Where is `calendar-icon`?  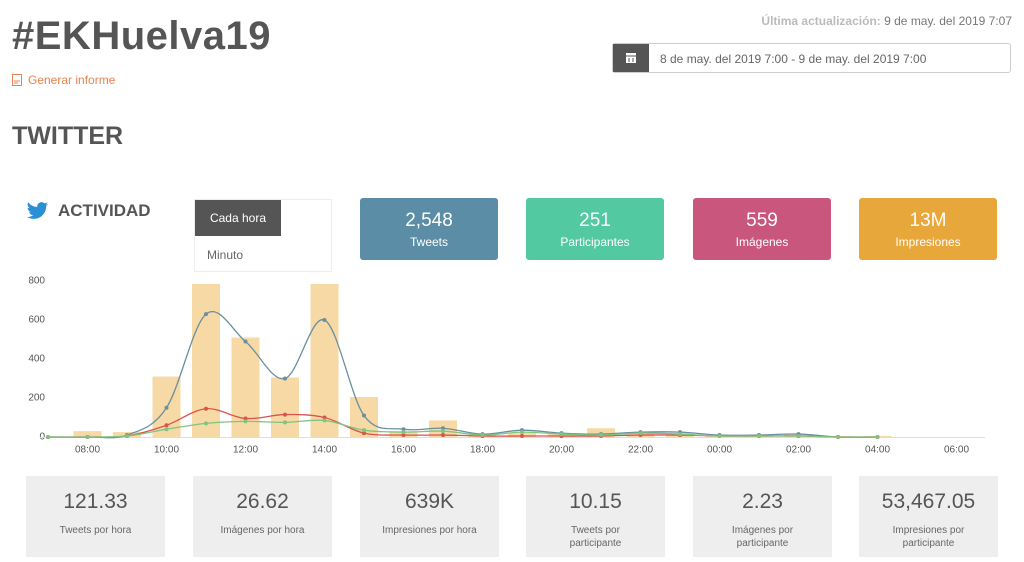
calendar-icon is located at coordinates (631, 58).